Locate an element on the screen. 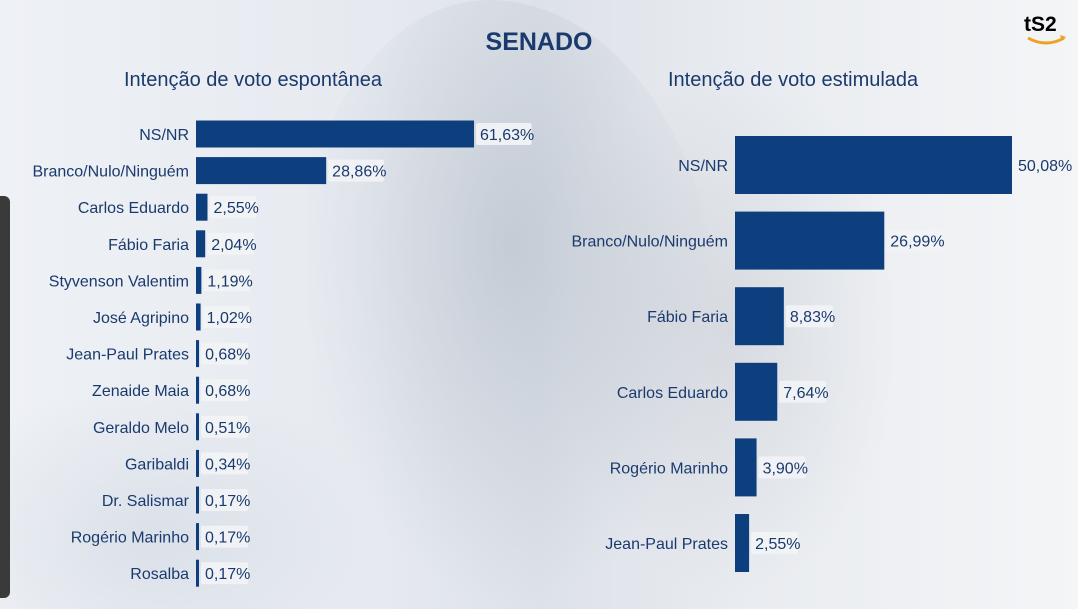  category-label-geraldo-melo: Geraldo Melo is located at coordinates (141, 428).